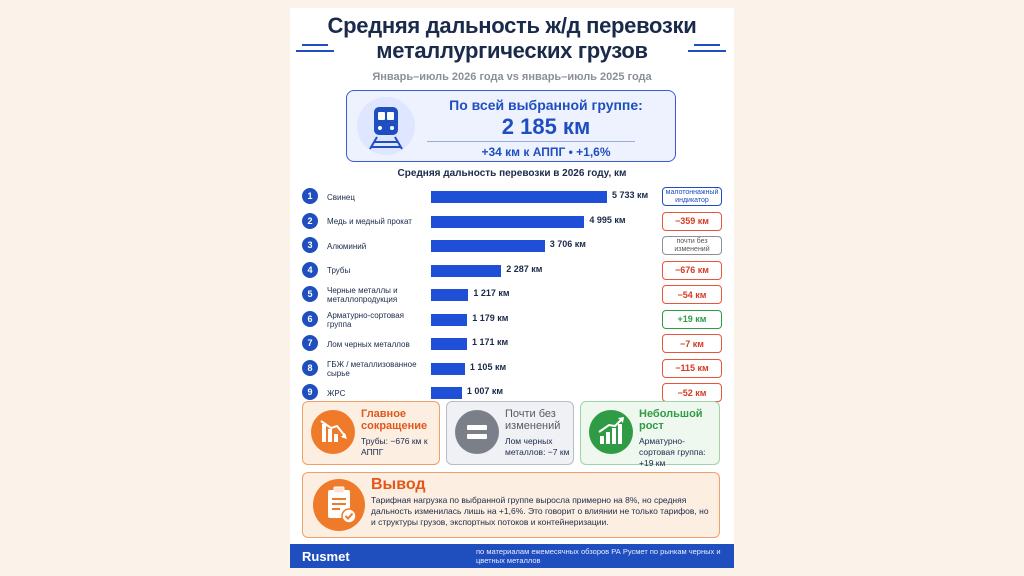 The image size is (1024, 576). I want to click on highlight-text: Лом черных металлов: −7 км, so click(537, 446).